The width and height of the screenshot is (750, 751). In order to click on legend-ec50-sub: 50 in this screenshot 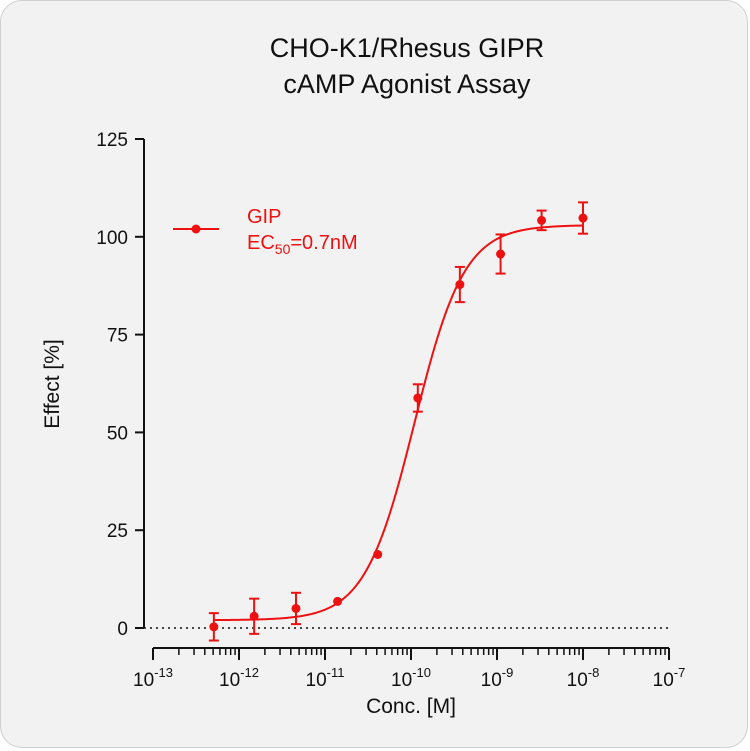, I will do `click(283, 249)`.